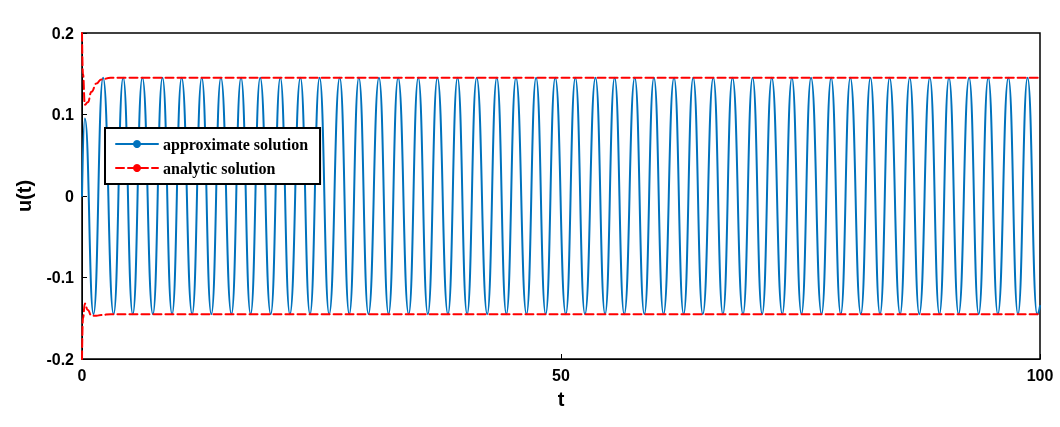  I want to click on y-axis-title: u(t), so click(24, 196).